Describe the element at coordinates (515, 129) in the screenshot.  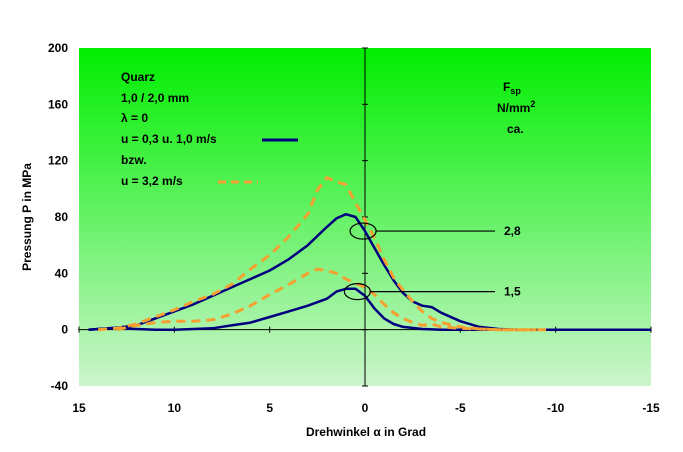
I see `force-header-ca: ca.` at that location.